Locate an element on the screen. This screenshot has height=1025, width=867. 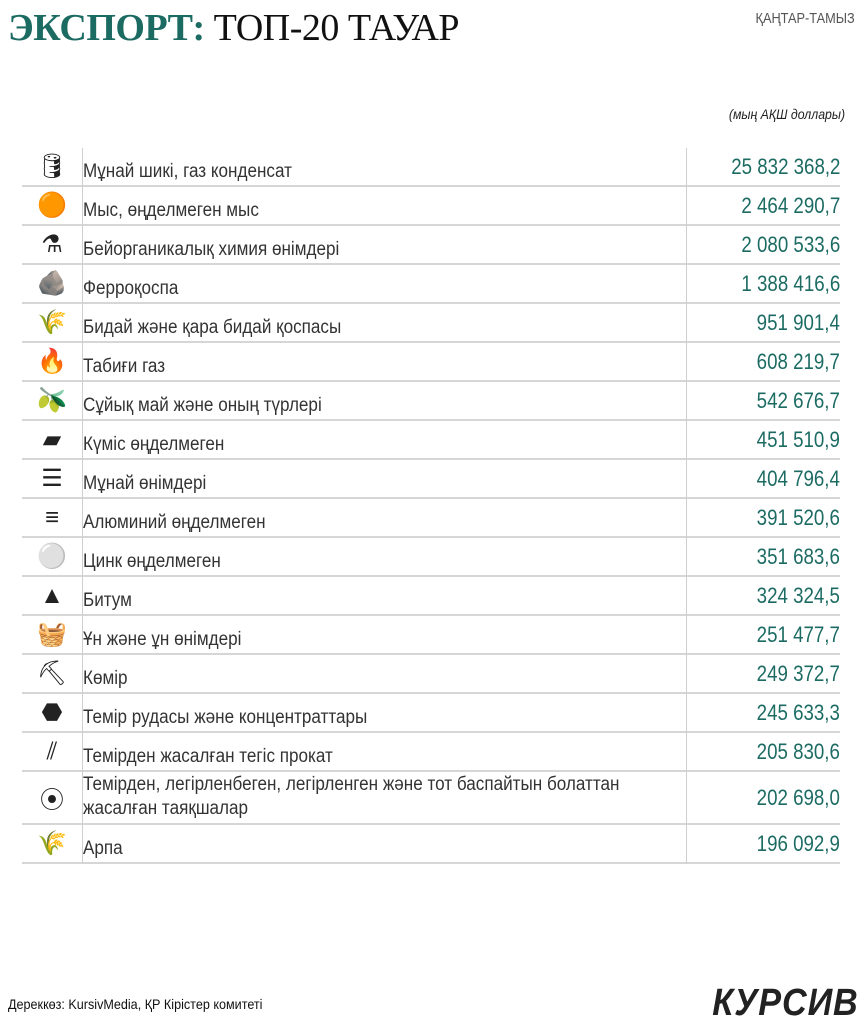
period-label: ҚАҢТАР-ТАМЫЗ is located at coordinates (805, 18).